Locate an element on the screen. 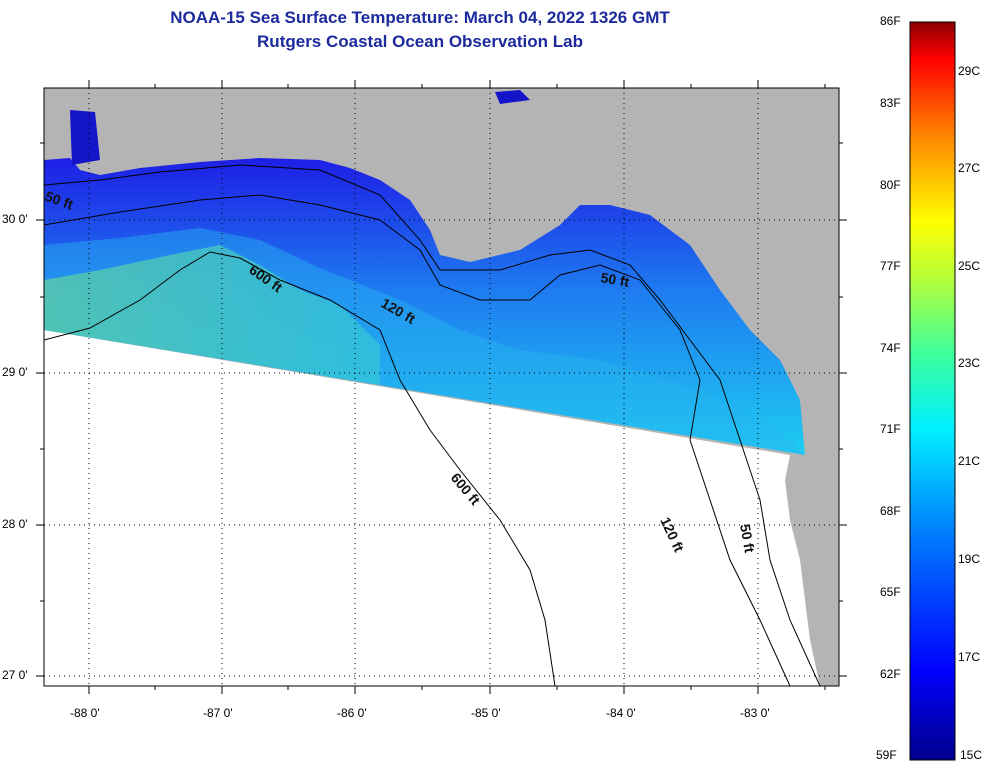 This screenshot has width=992, height=770. colorbar-c-label: 25C is located at coordinates (969, 266).